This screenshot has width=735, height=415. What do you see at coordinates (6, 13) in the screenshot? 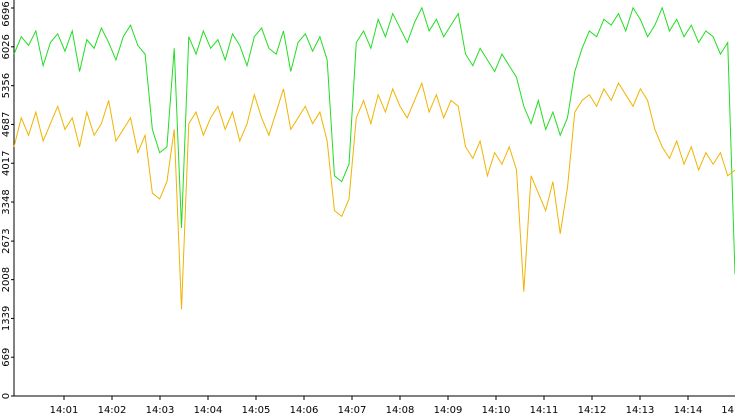
I see `y-tick-label: 6696` at bounding box center [6, 13].